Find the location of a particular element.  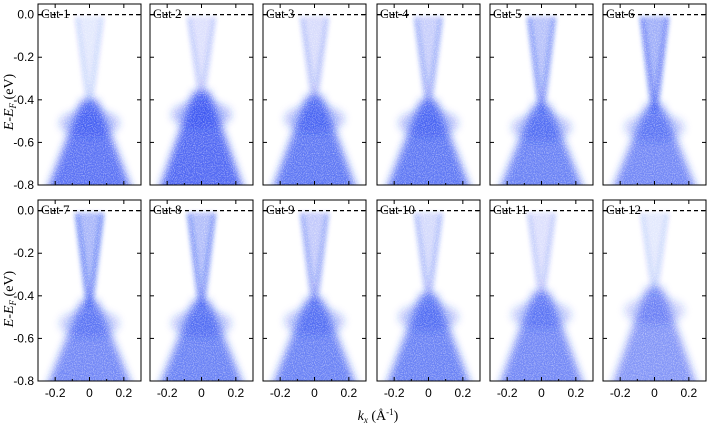

panel-label: Cut 5 is located at coordinates (507, 13).